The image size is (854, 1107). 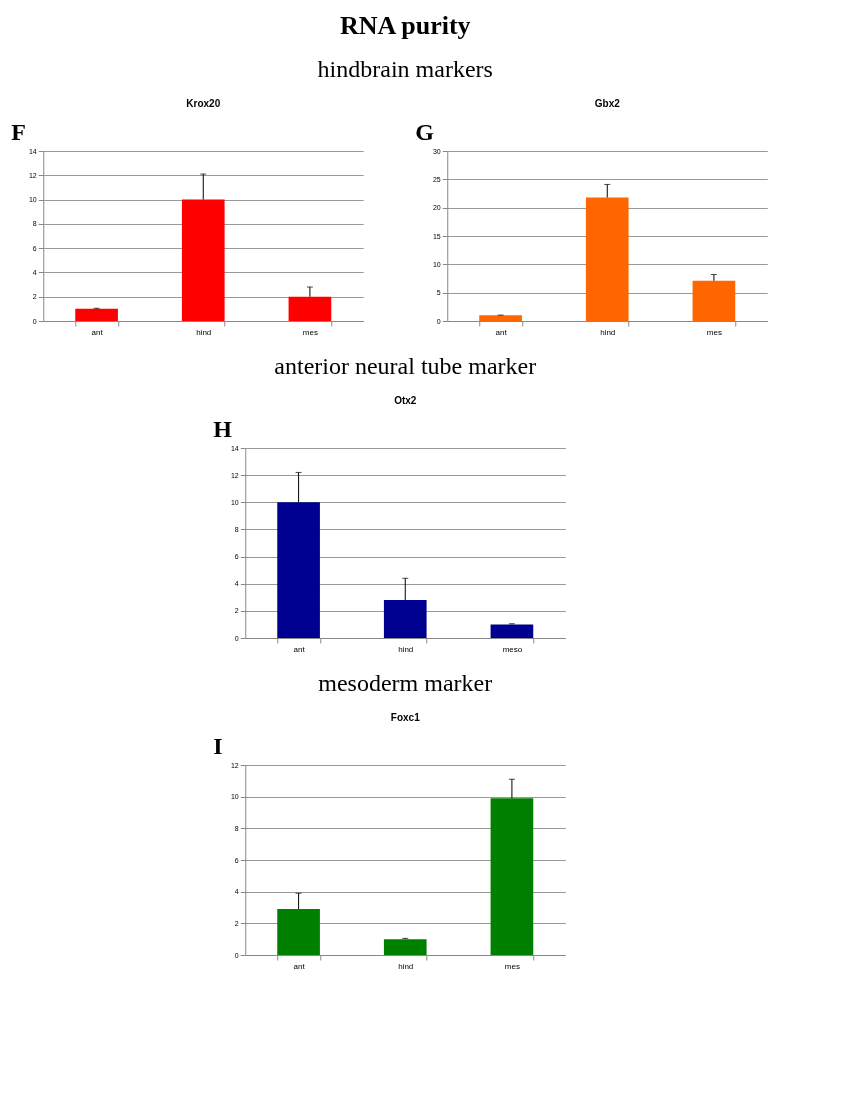 What do you see at coordinates (425, 132) in the screenshot?
I see `text: G` at bounding box center [425, 132].